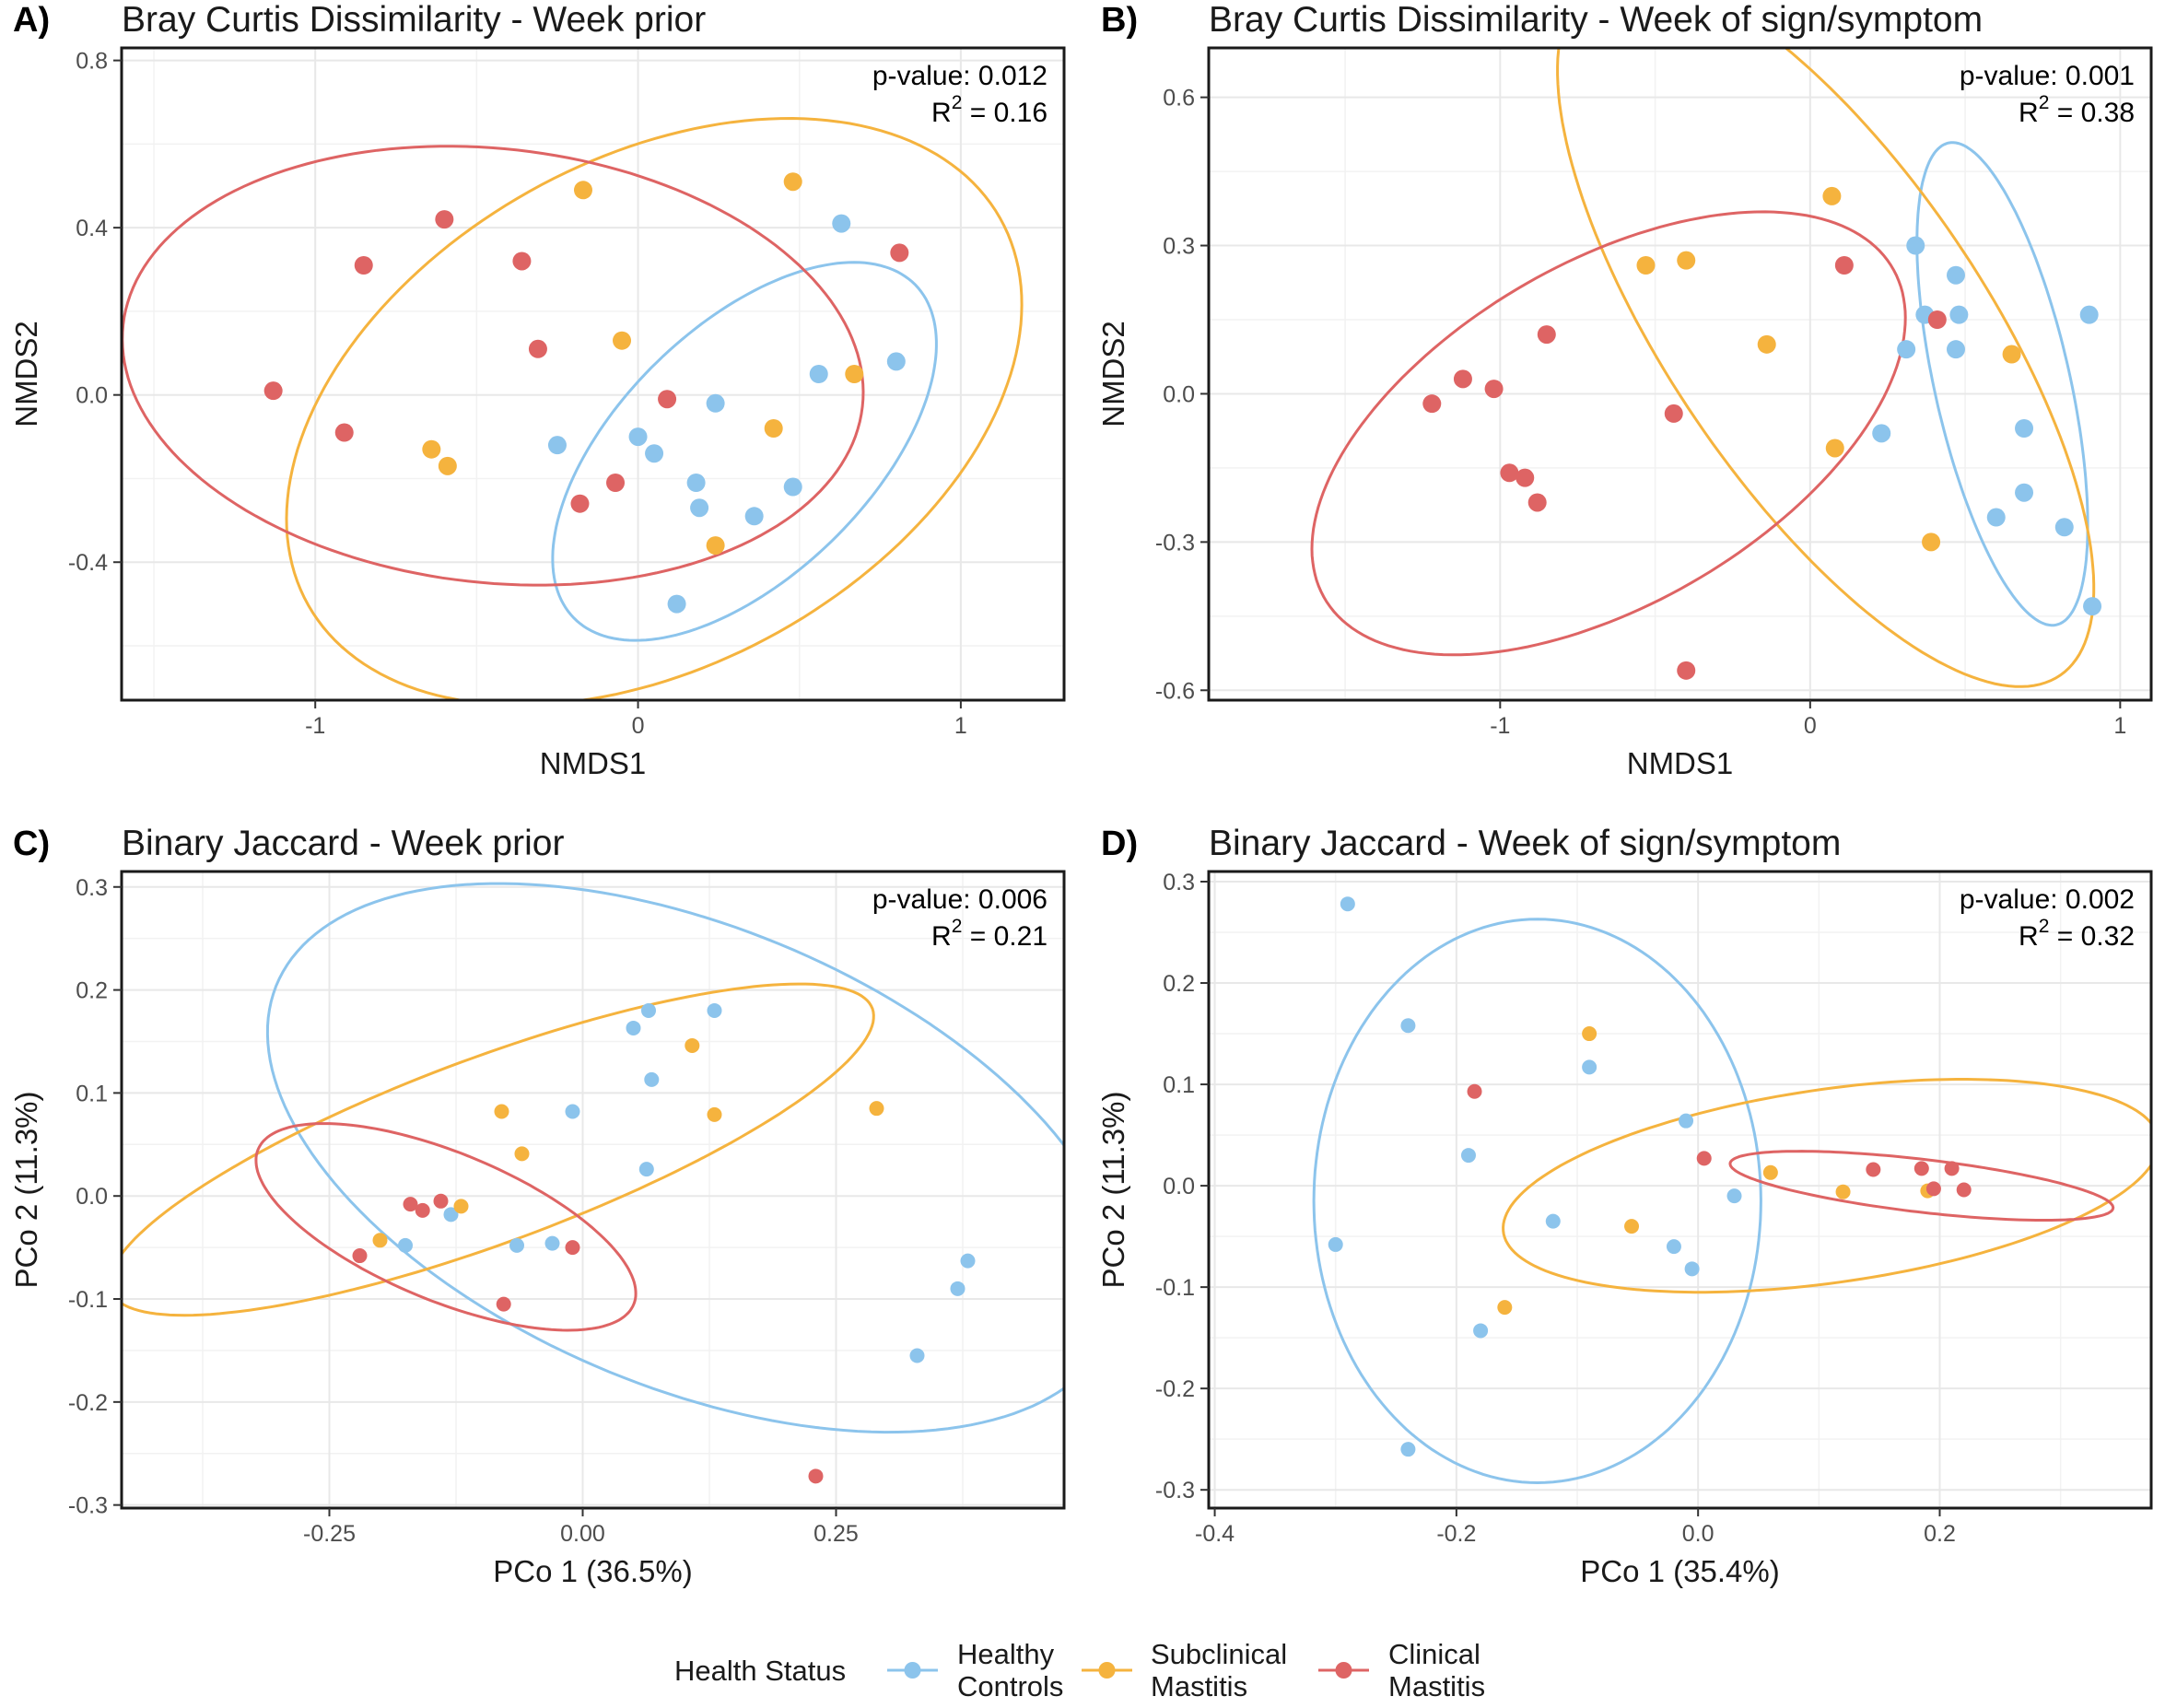 Image resolution: width=2165 pixels, height=1708 pixels. Describe the element at coordinates (913, 1670) in the screenshot. I see `legend-key-dot-healthy` at that location.